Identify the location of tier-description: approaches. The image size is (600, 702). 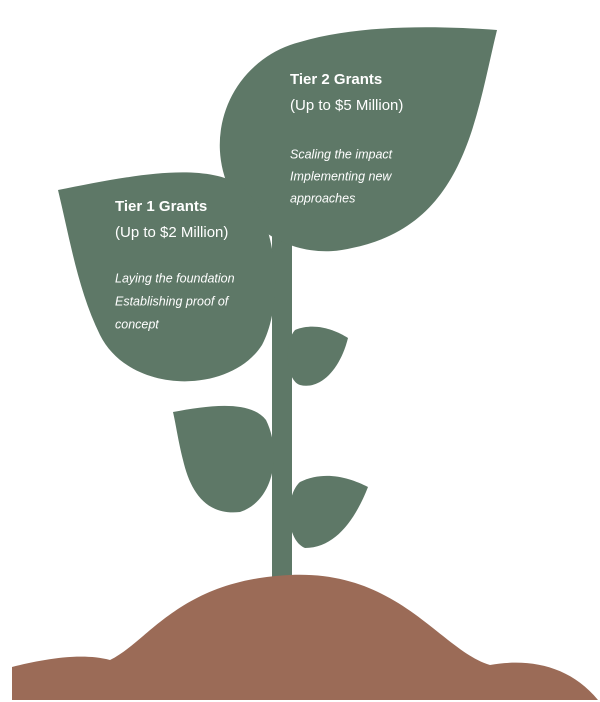
(322, 198).